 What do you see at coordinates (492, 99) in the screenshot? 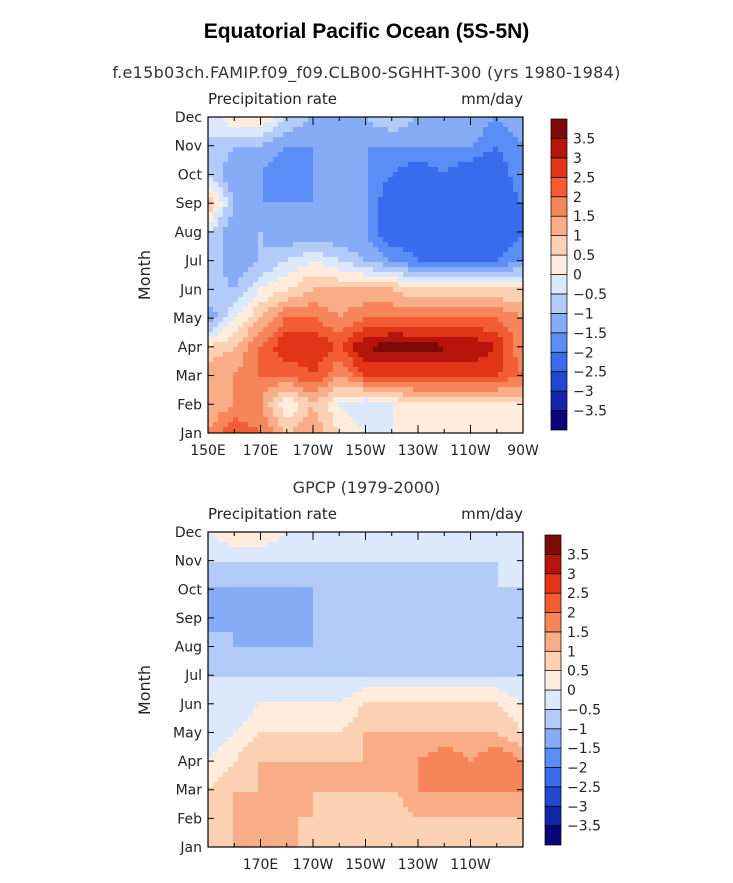
I see `panel1-units-label: mm/day` at bounding box center [492, 99].